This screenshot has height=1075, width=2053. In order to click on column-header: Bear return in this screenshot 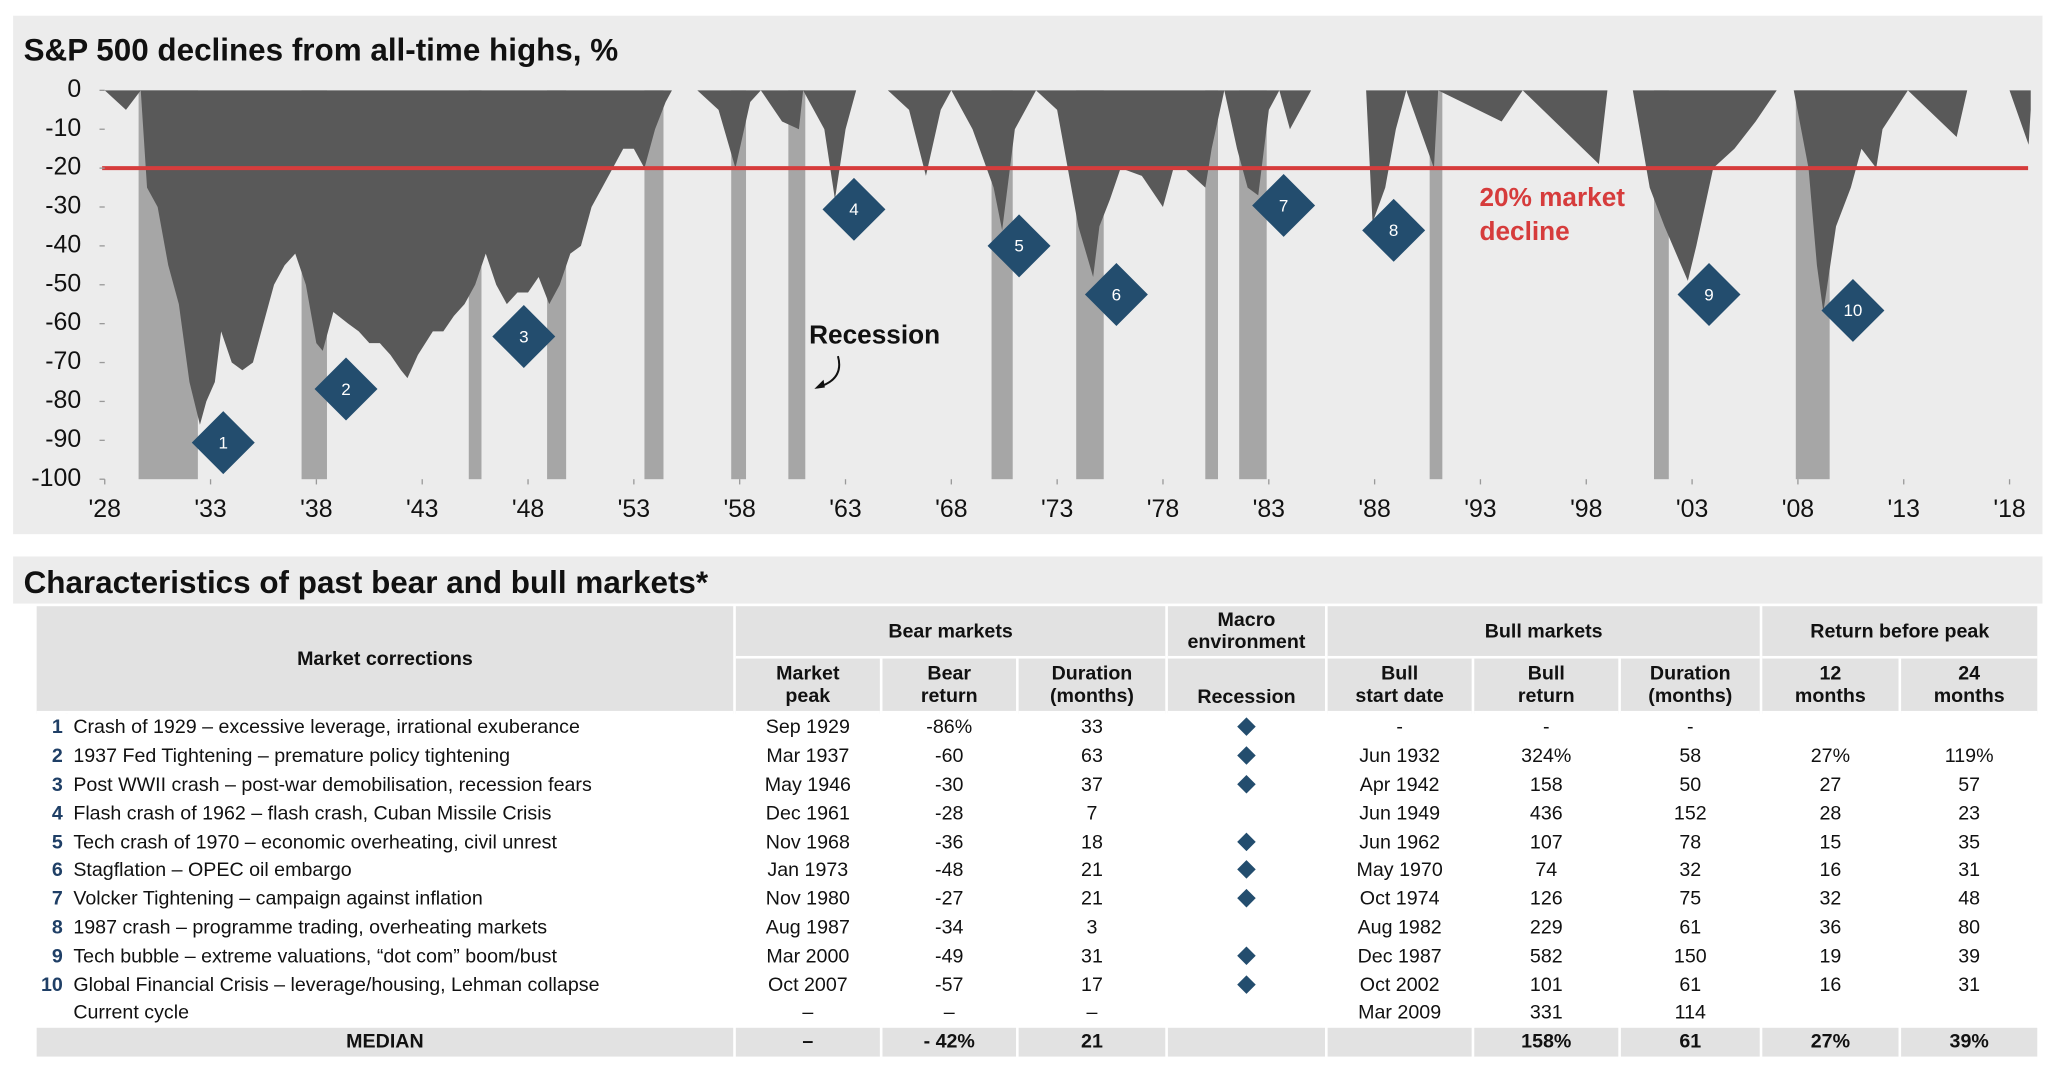, I will do `click(949, 686)`.